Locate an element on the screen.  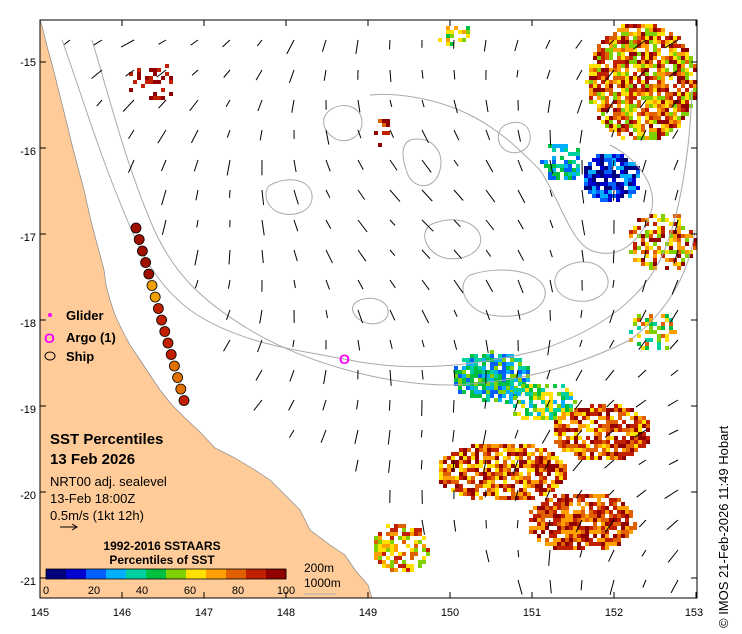
ship-symbol is located at coordinates (50, 356).